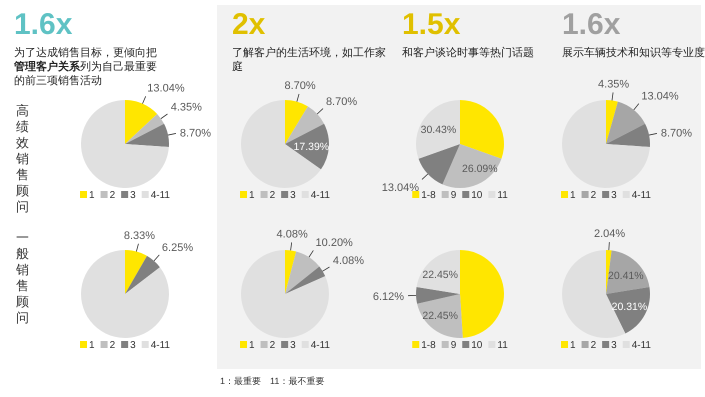 This screenshot has width=705, height=397. Describe the element at coordinates (23, 278) in the screenshot. I see `text: 一般销售顾问` at that location.